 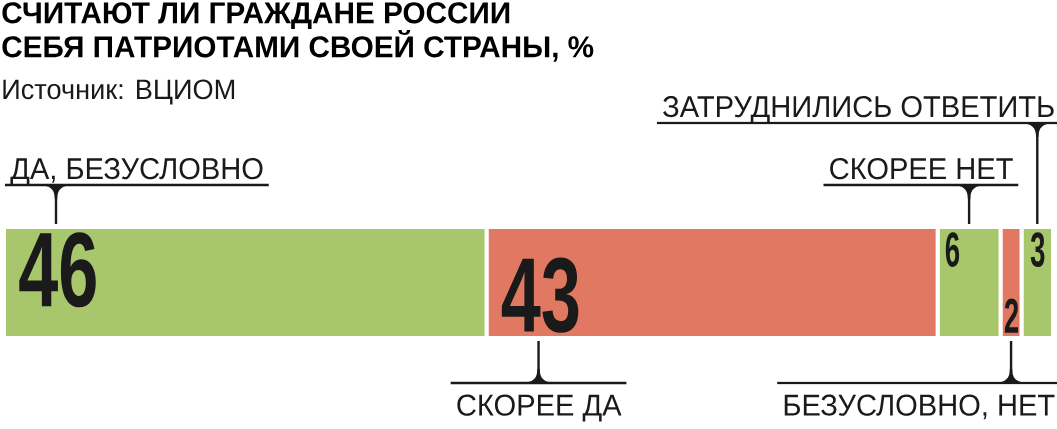 What do you see at coordinates (540, 295) in the screenshot?
I see `data-label: 43` at bounding box center [540, 295].